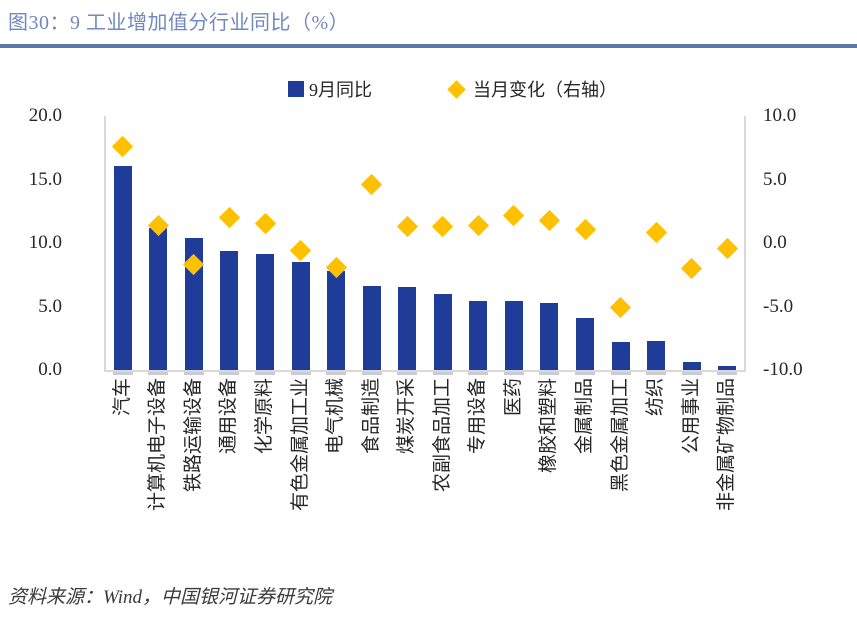  I want to click on right-axis-tick: -5.0, so click(778, 306).